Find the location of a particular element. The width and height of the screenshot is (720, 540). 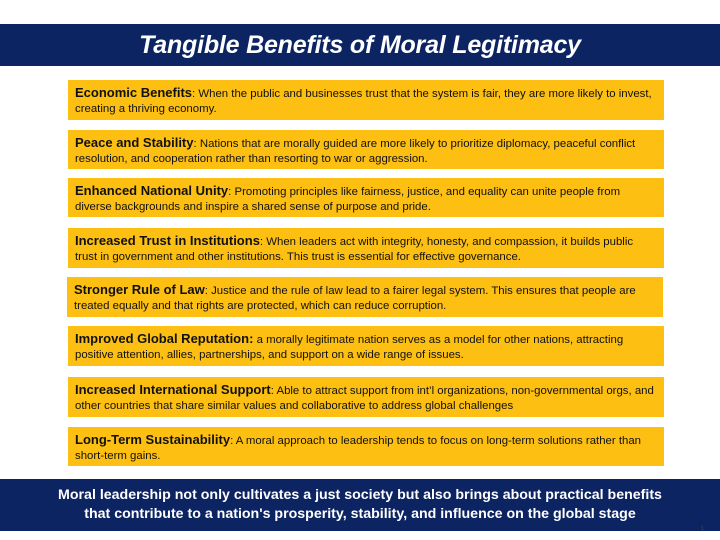

benefit-heading: Peace and Stability is located at coordinates (134, 142).